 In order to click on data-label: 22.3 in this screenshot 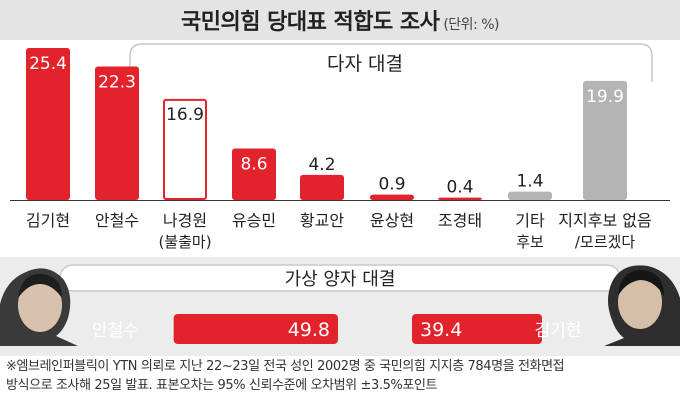, I will do `click(117, 83)`.